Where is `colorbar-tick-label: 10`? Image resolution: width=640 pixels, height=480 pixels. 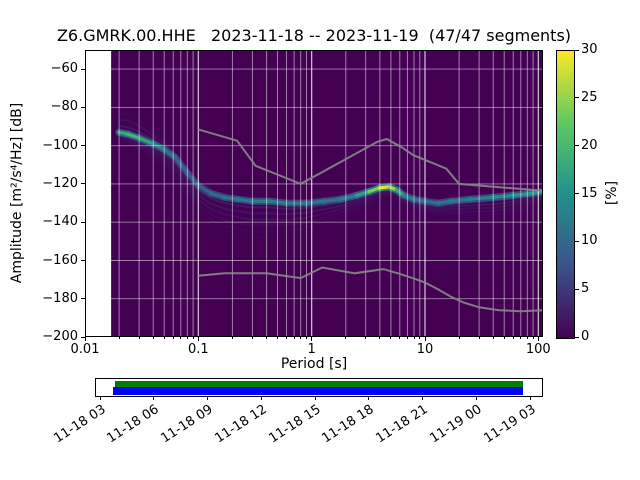
colorbar-tick-label: 10 is located at coordinates (589, 241).